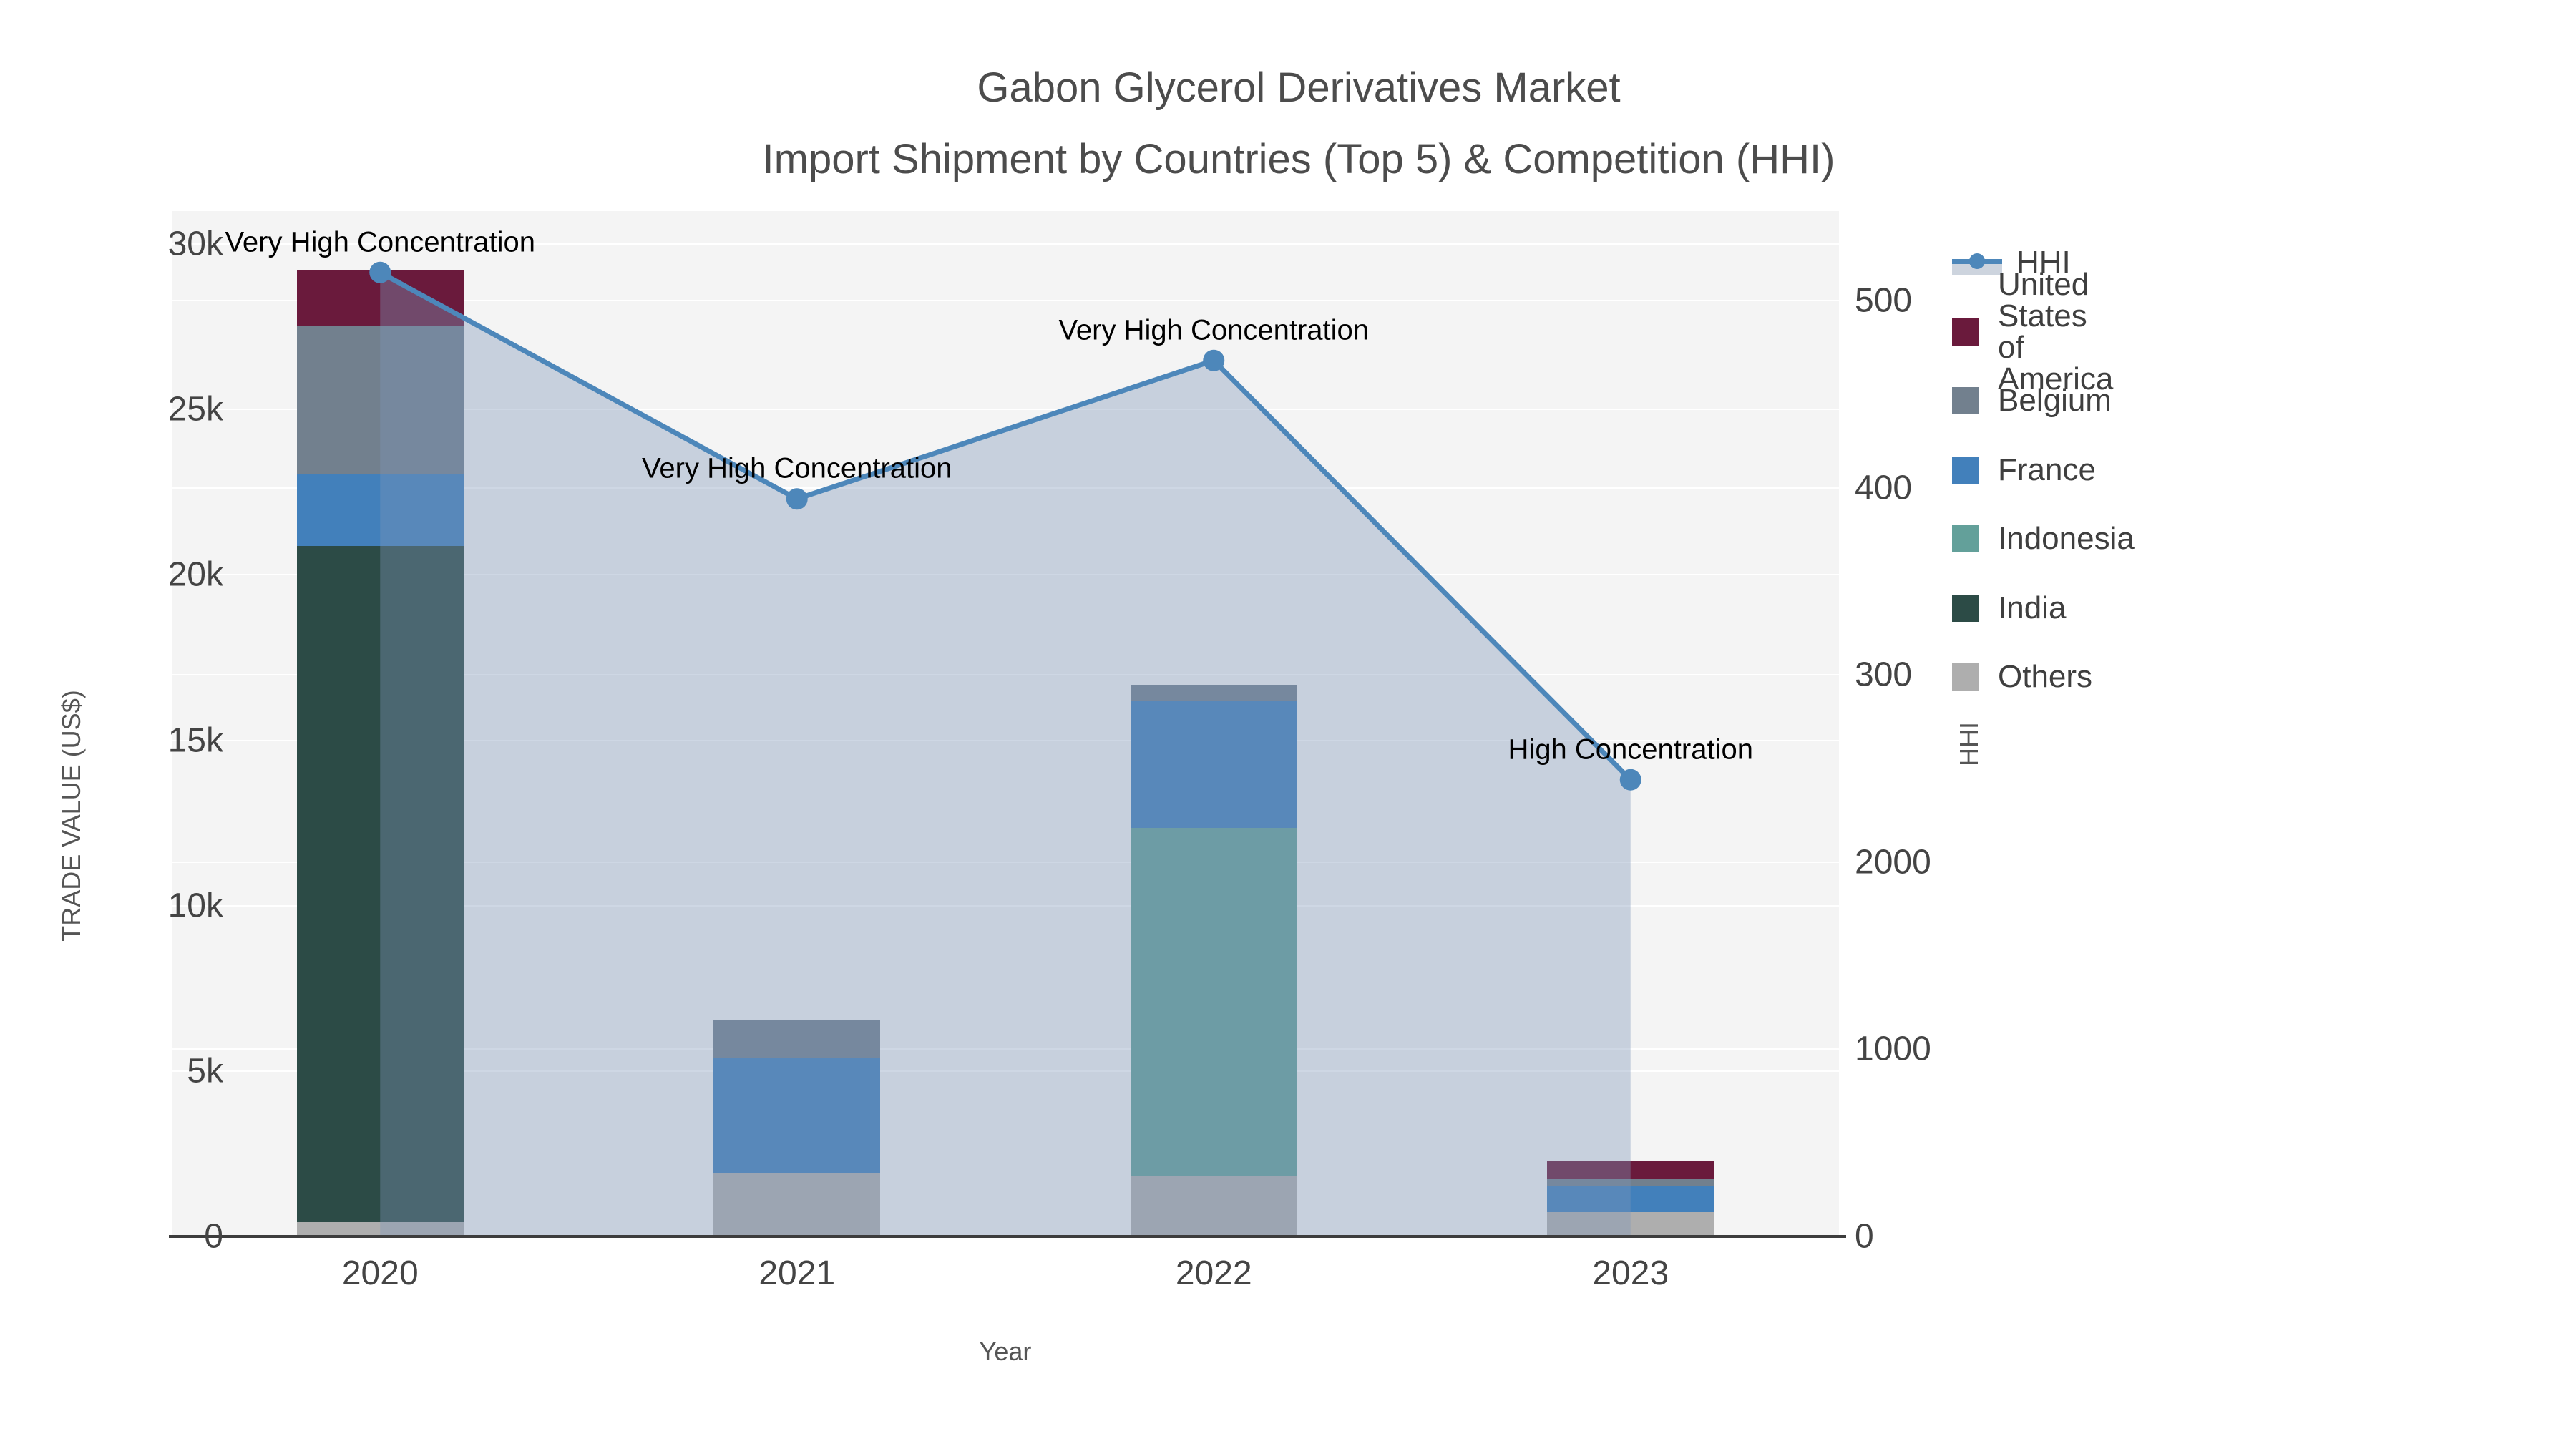  Describe the element at coordinates (195, 740) in the screenshot. I see `y-left-tick-15k: 15k` at that location.